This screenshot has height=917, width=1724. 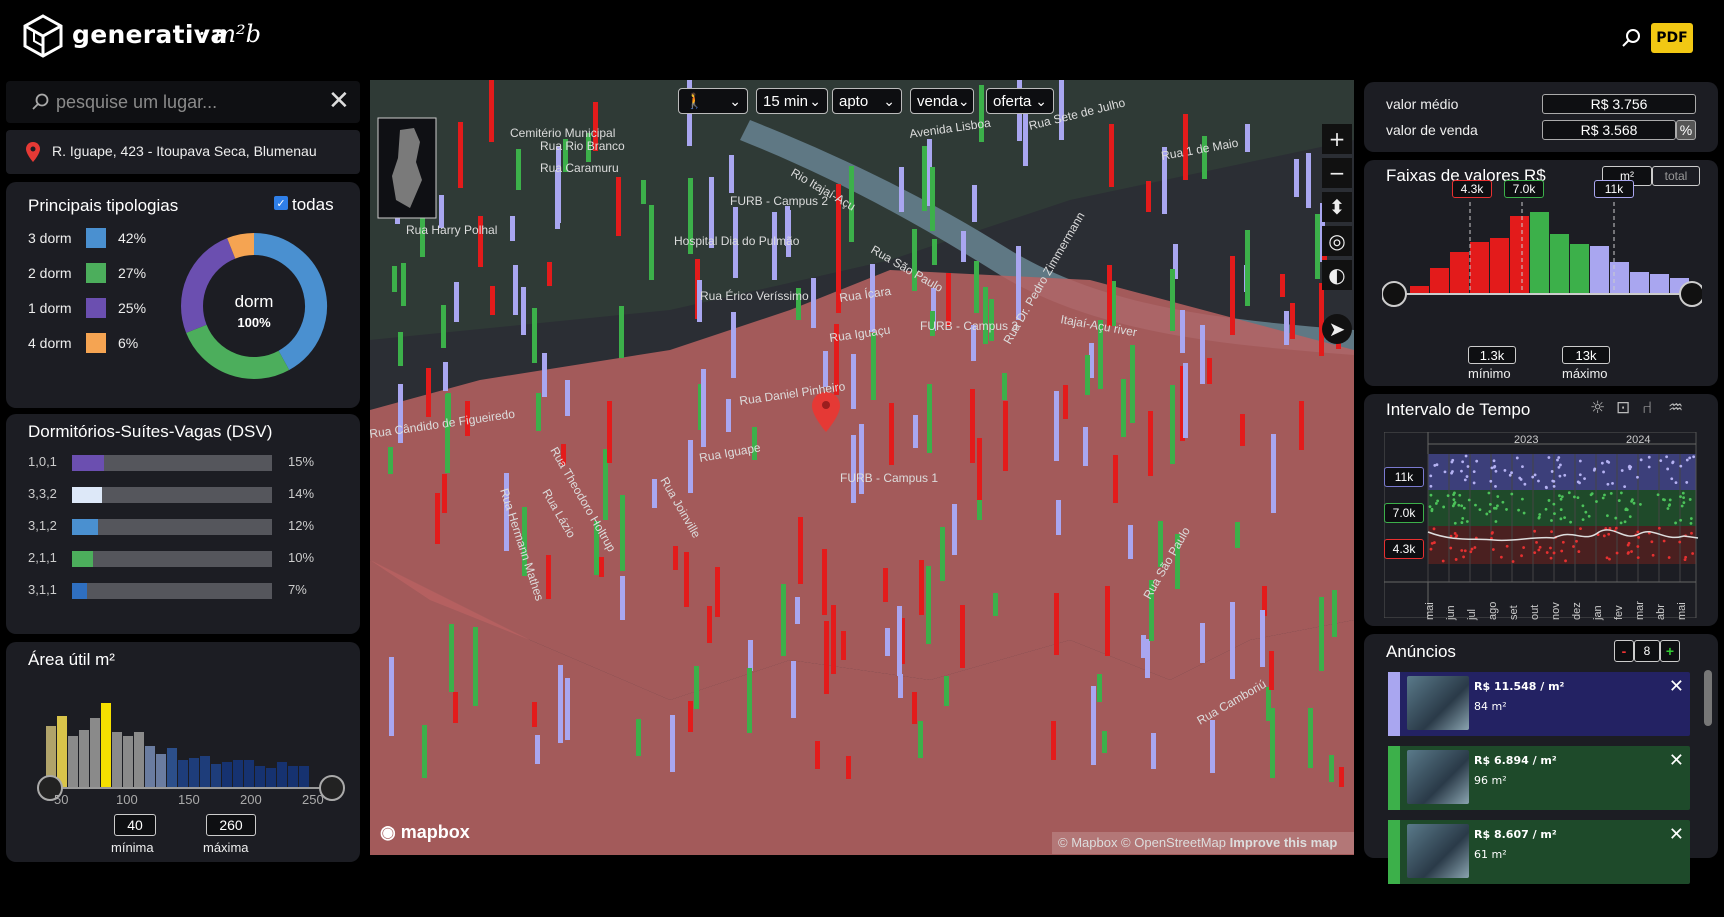 I want to click on navigate-icon: ➤, so click(x=1337, y=329).